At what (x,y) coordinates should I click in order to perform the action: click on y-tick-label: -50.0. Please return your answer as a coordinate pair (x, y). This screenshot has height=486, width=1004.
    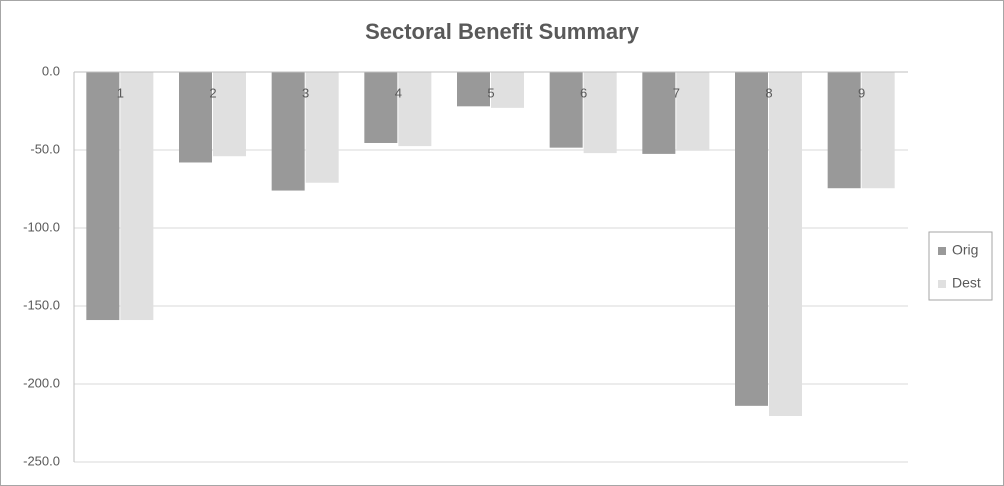
    Looking at the image, I should click on (45, 148).